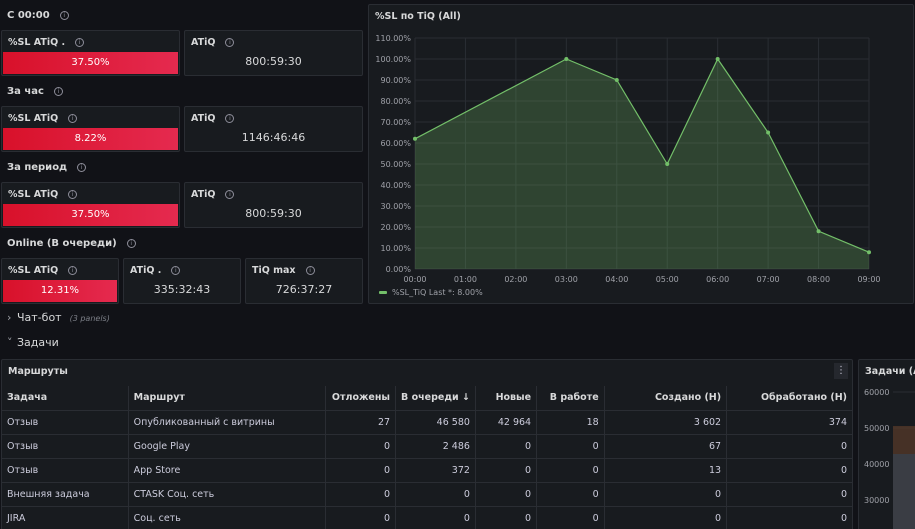 The height and width of the screenshot is (529, 915). What do you see at coordinates (226, 469) in the screenshot?
I see `table-cell: App Store` at bounding box center [226, 469].